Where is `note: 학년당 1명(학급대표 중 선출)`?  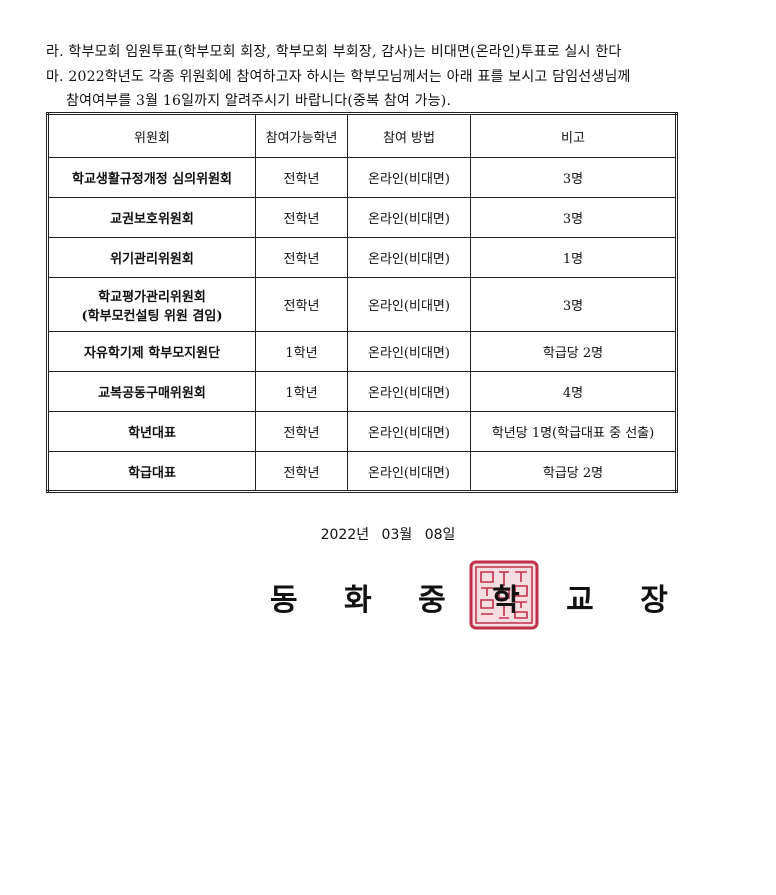 note: 학년당 1명(학급대표 중 선출) is located at coordinates (573, 431).